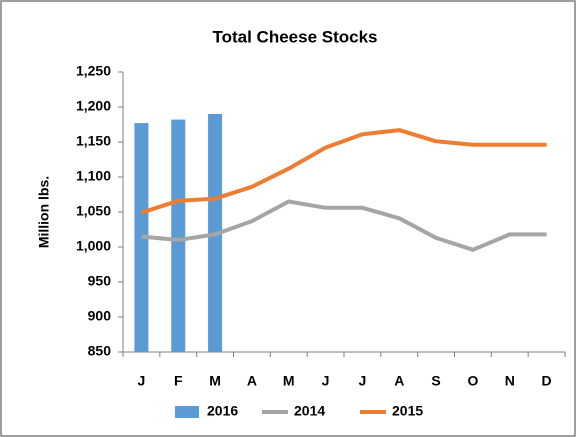 This screenshot has width=576, height=437. Describe the element at coordinates (44, 212) in the screenshot. I see `y-axis-title: Million lbs.` at that location.